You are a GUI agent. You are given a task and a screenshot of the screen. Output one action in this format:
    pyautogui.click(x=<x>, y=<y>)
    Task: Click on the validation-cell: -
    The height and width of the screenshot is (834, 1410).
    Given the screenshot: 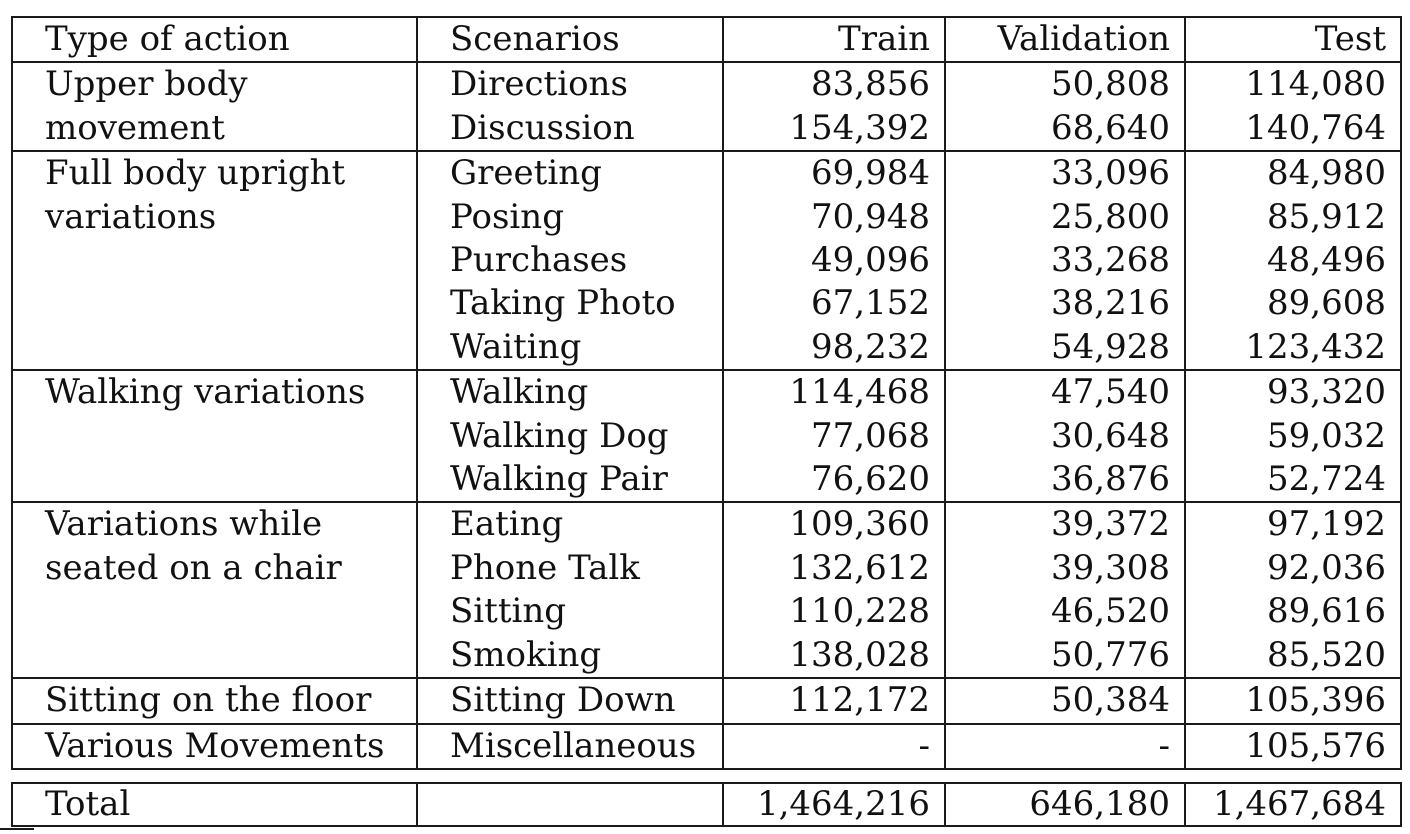 What is the action you would take?
    pyautogui.click(x=1065, y=745)
    